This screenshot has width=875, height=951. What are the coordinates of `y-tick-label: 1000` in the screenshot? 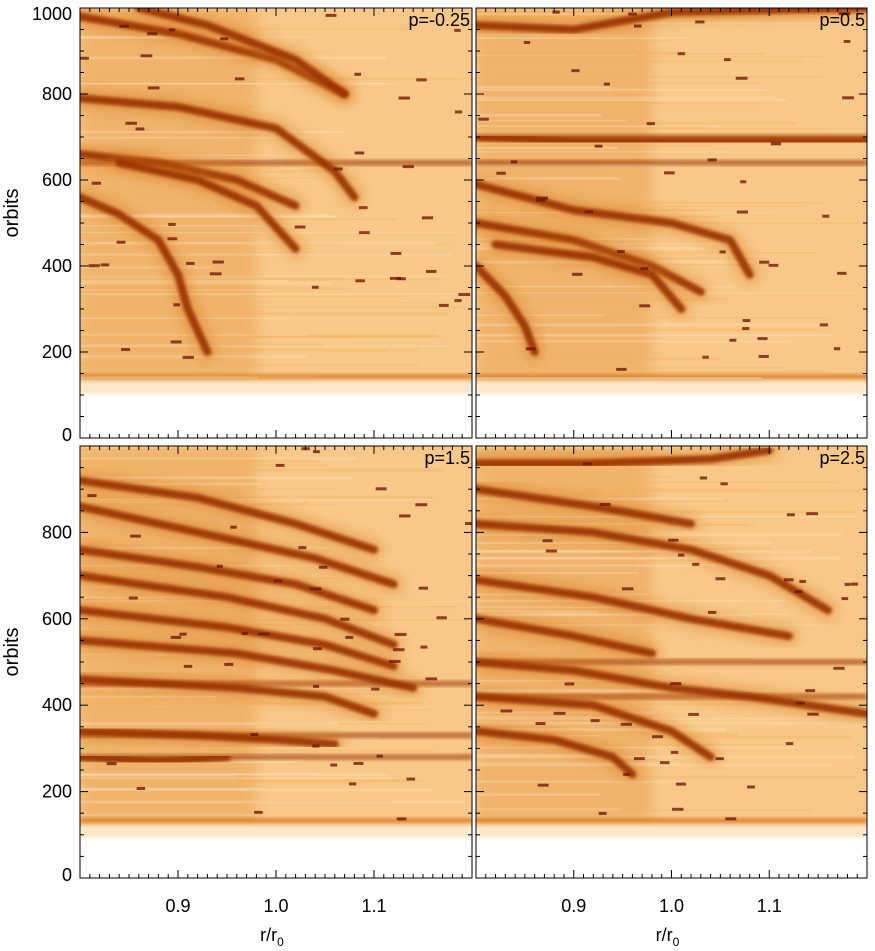 It's located at (52, 14).